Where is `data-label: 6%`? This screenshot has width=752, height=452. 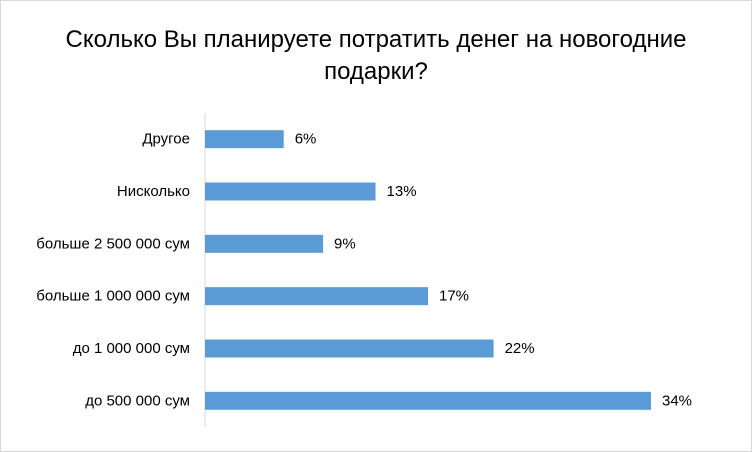 data-label: 6% is located at coordinates (306, 139).